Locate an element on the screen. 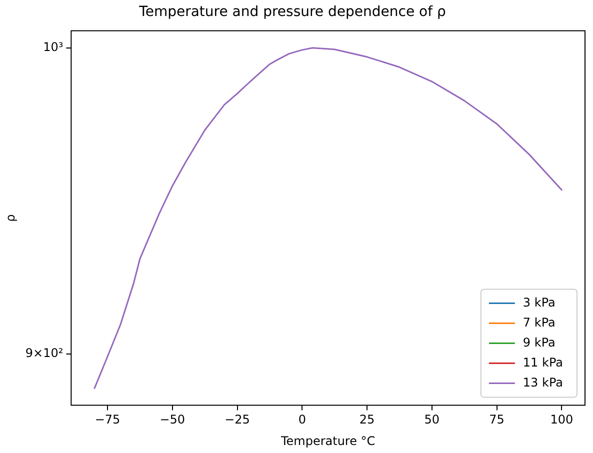  x-axis-title: Temperature °C is located at coordinates (328, 441).